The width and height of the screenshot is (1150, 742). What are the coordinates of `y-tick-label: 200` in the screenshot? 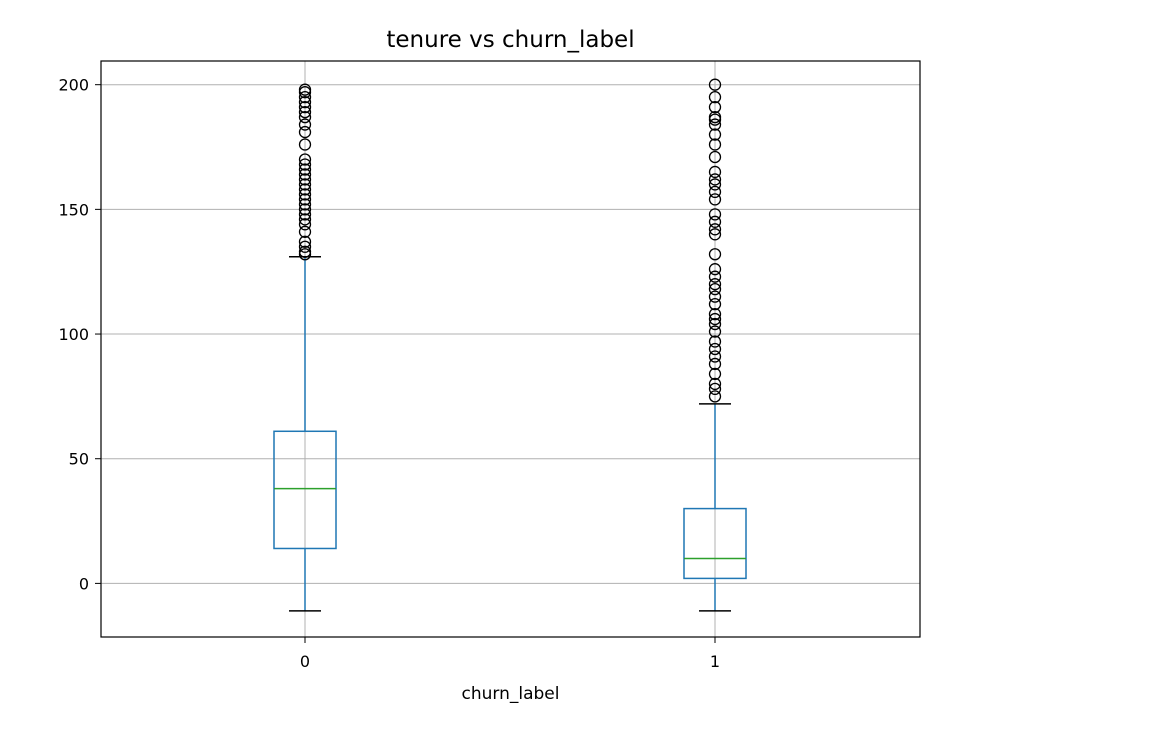 It's located at (73, 85).